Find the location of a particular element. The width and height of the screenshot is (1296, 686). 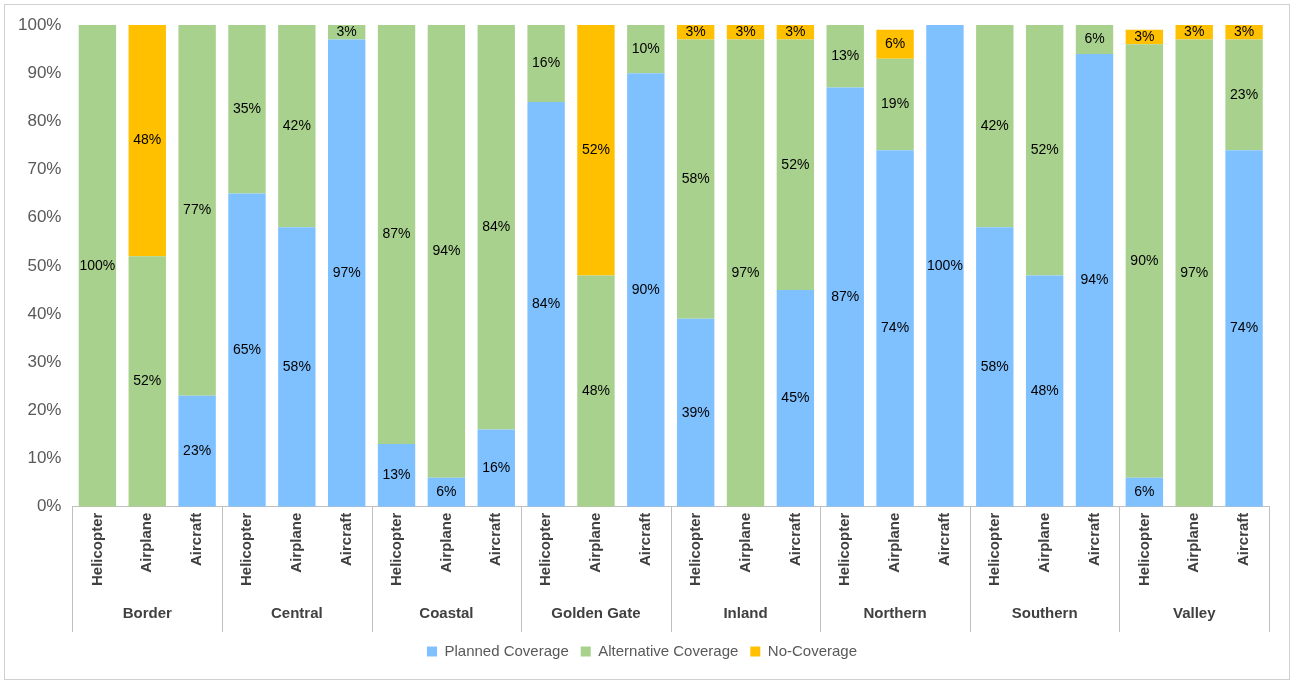

y-tick-label: 20% is located at coordinates (44, 410).